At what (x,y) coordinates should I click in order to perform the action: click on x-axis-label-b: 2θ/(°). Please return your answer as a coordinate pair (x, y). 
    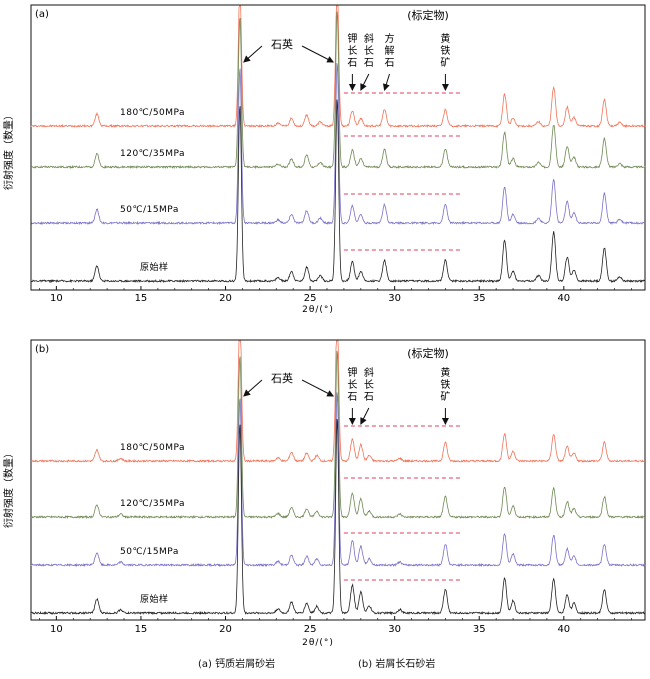
    Looking at the image, I should click on (318, 643).